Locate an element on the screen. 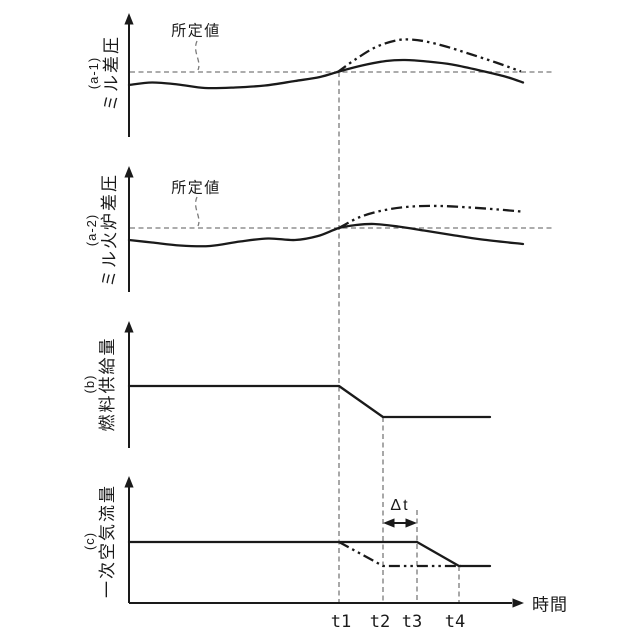 The height and width of the screenshot is (640, 640). y-axis-label-a1: (a-1) ミル差圧 is located at coordinates (103, 73).